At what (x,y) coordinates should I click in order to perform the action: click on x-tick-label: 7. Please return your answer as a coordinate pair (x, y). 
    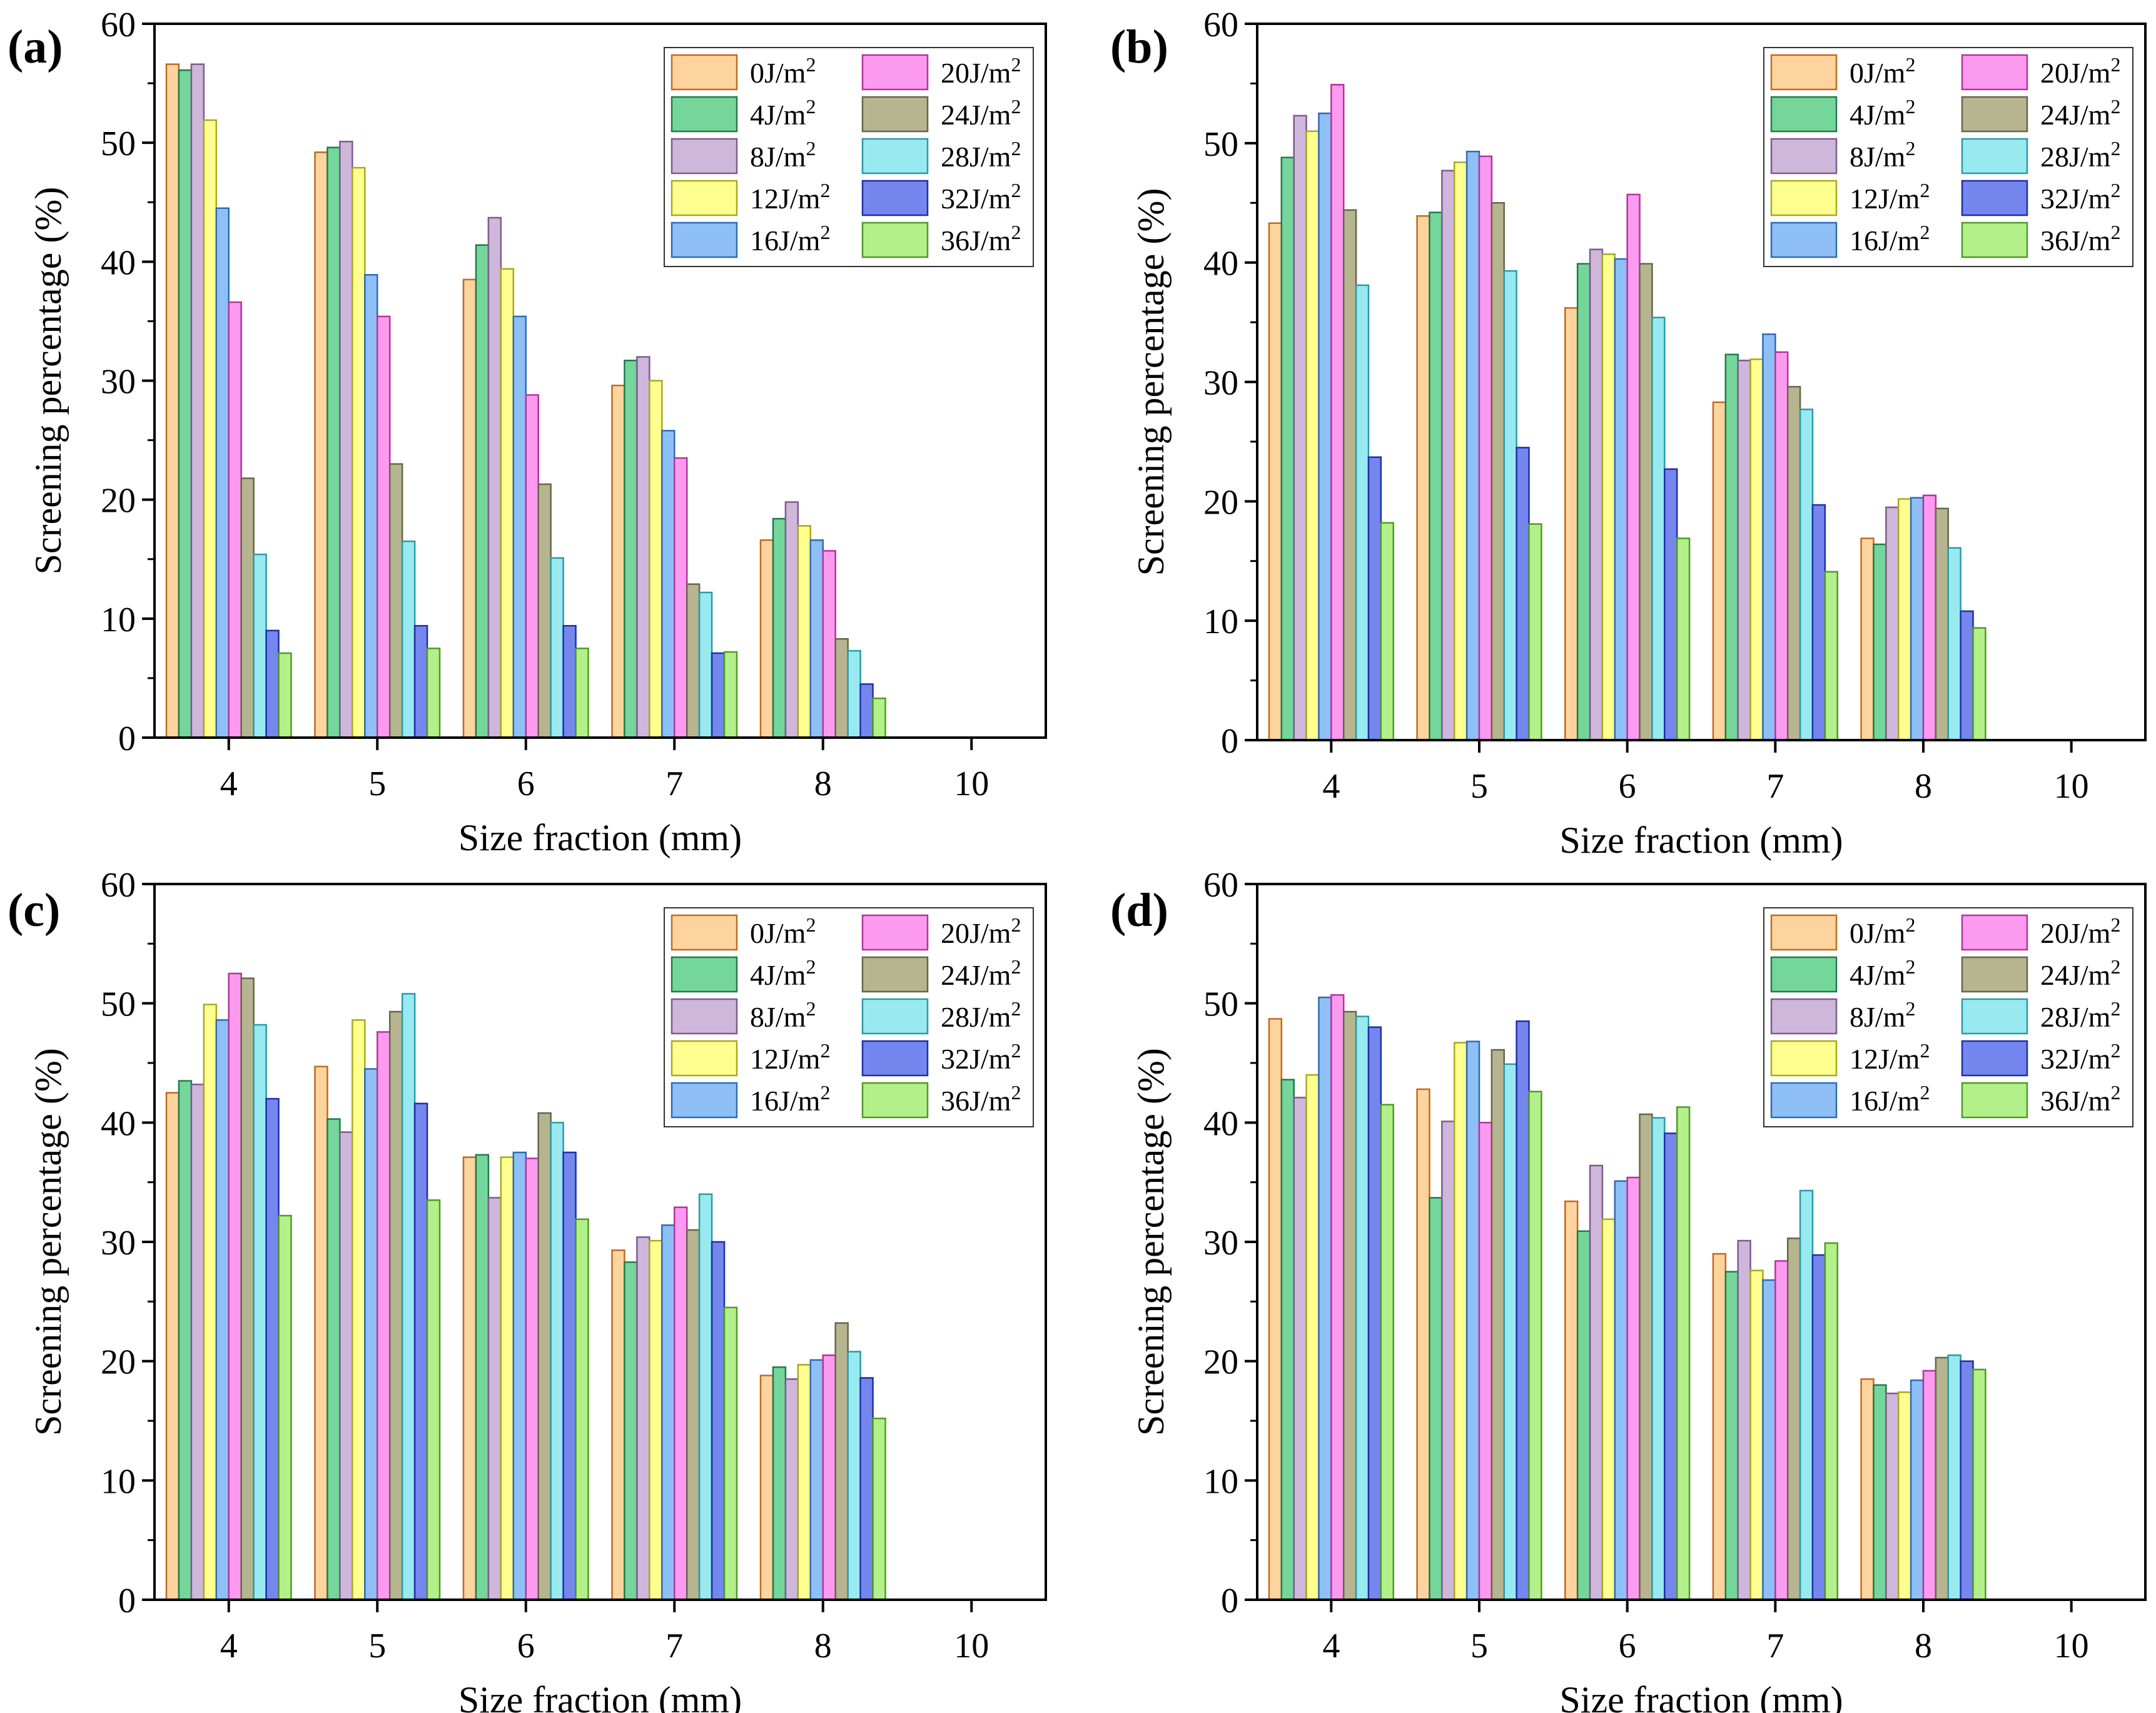
    Looking at the image, I should click on (1775, 1646).